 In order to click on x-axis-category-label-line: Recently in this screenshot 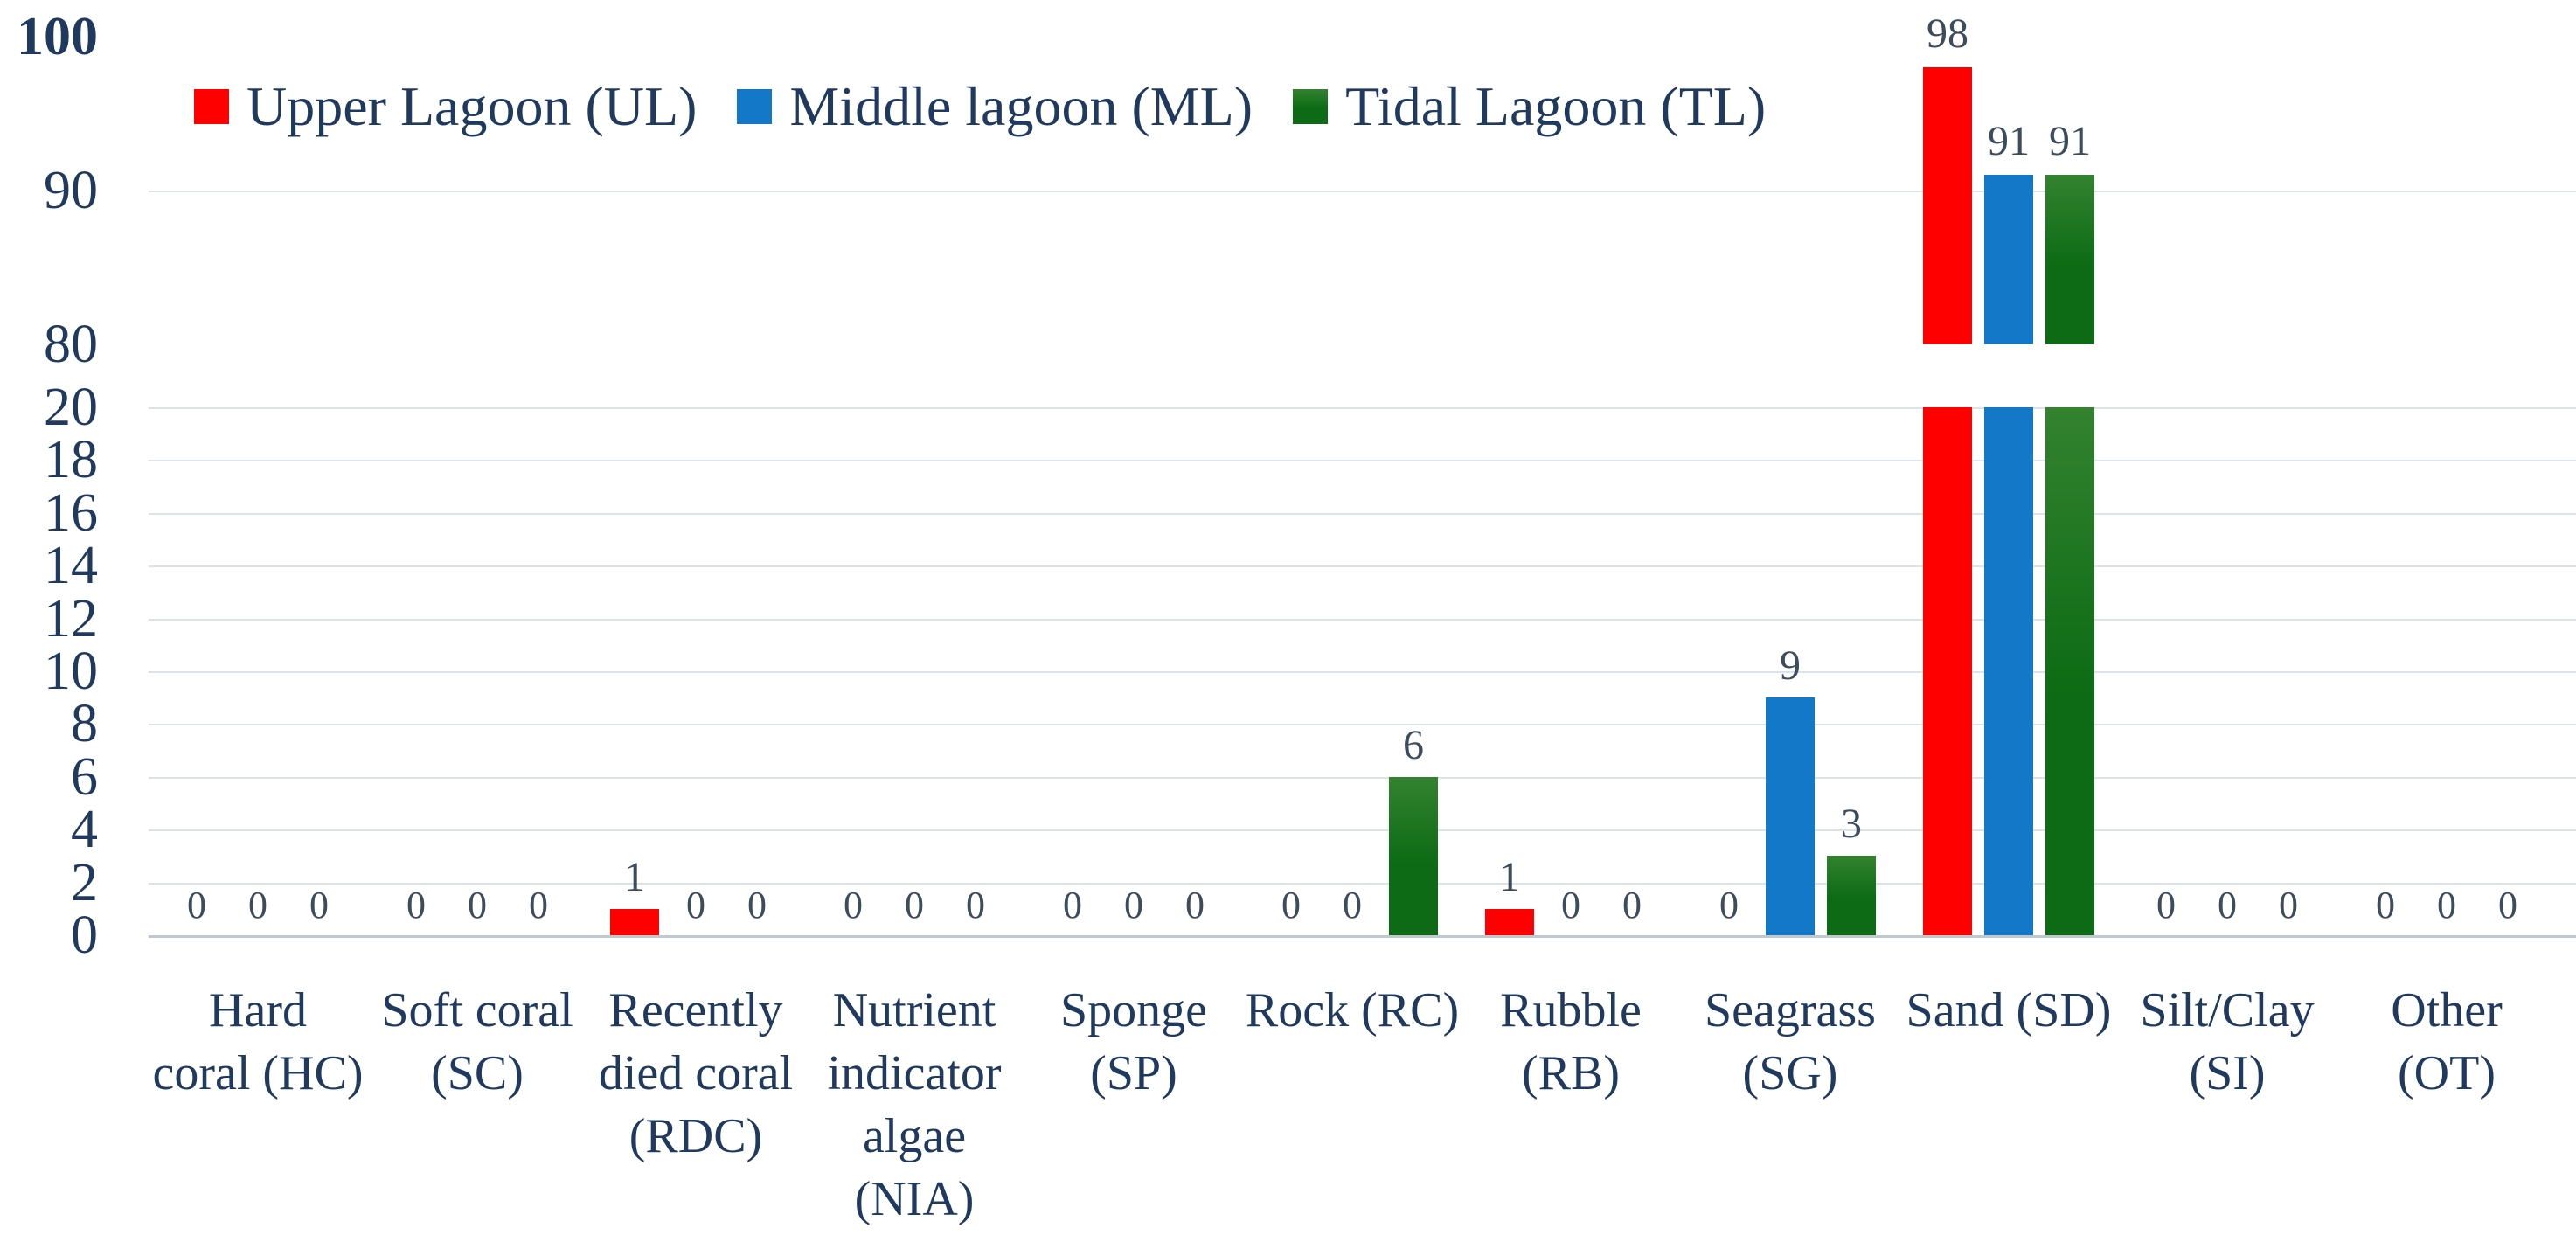, I will do `click(695, 1010)`.